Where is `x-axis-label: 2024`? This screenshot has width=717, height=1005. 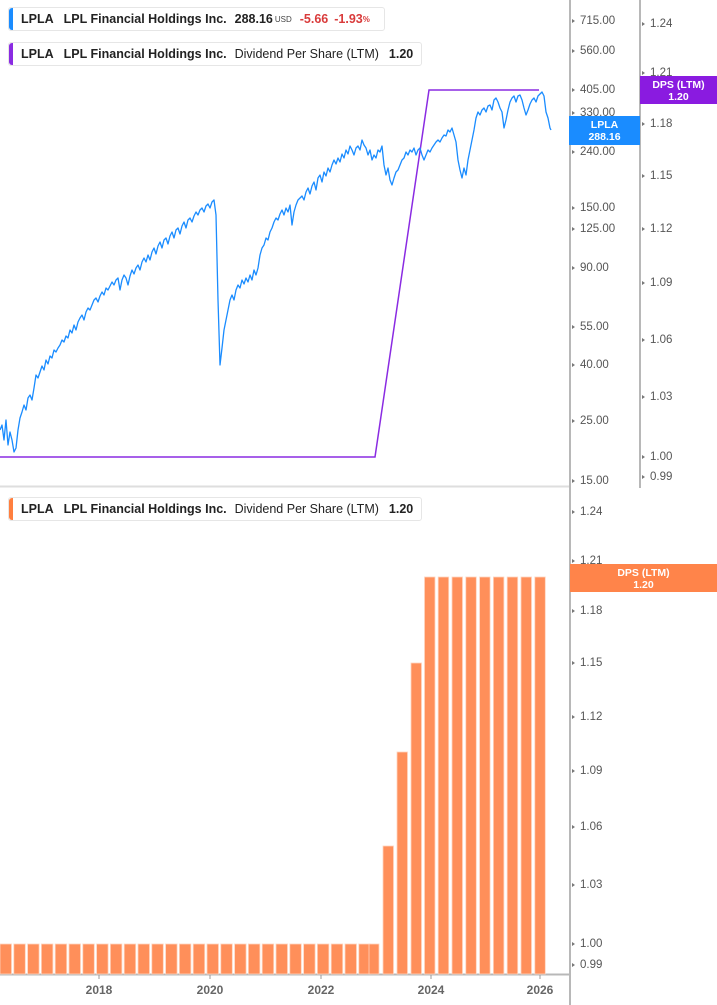
x-axis-label: 2024 is located at coordinates (431, 990).